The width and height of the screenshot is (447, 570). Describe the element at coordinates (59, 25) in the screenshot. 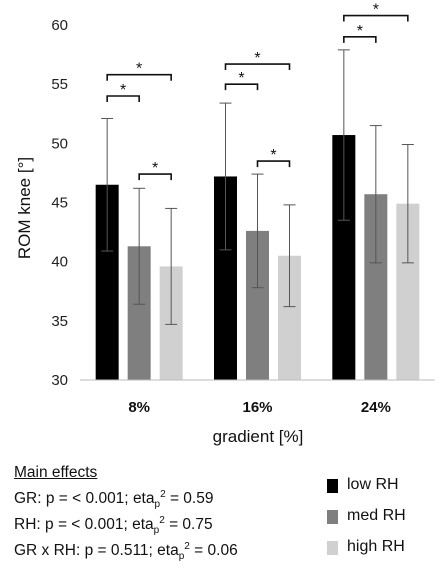

I see `y-tick-label: 60` at that location.